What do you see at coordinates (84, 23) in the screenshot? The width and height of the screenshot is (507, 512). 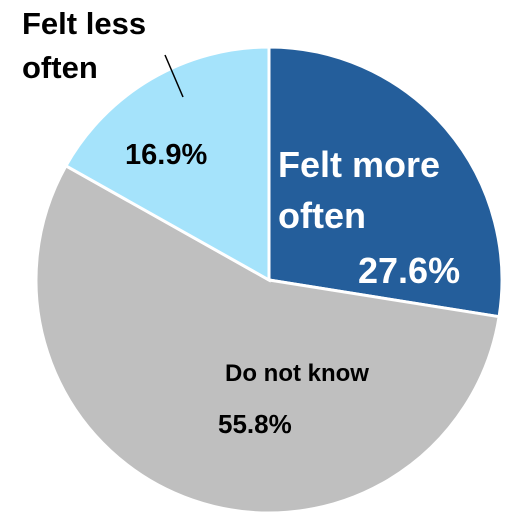 I see `label-felt-less-often-line1: Felt less` at bounding box center [84, 23].